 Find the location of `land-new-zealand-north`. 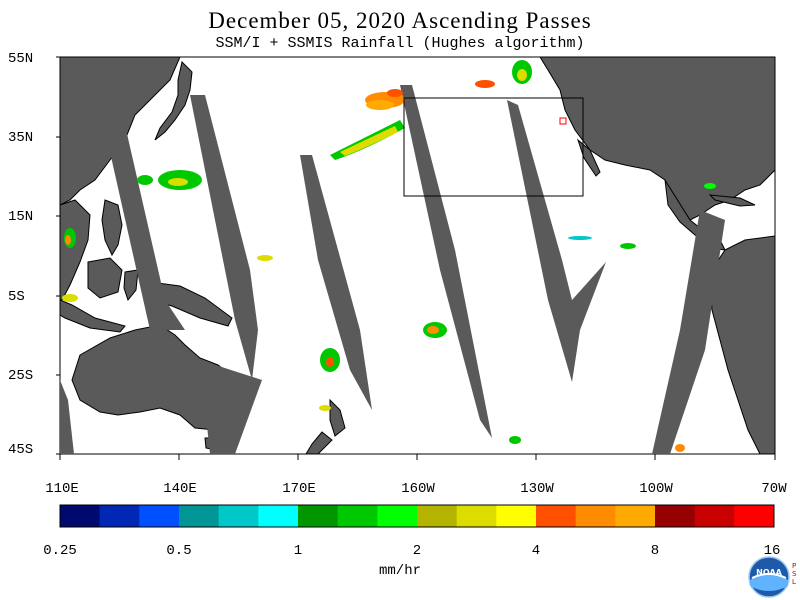

land-new-zealand-north is located at coordinates (337, 417).